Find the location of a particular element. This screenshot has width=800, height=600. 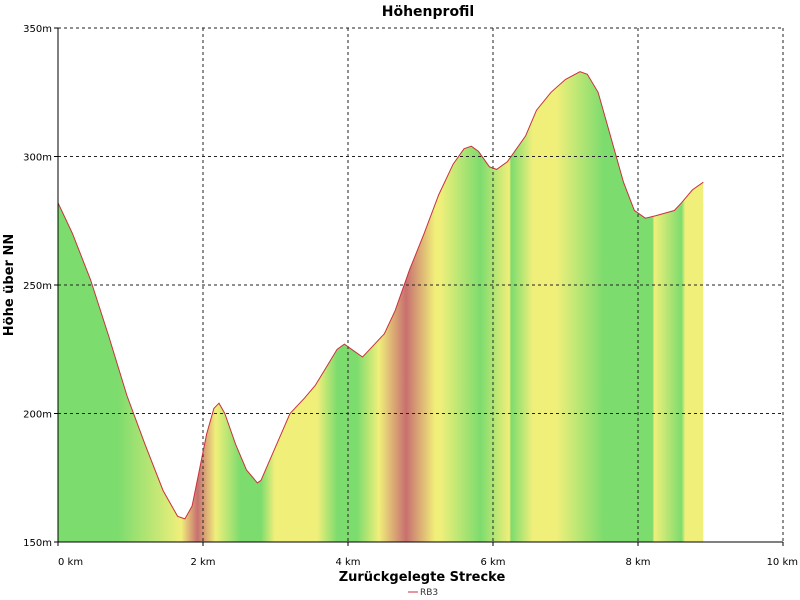

legend: RB3 is located at coordinates (423, 593).